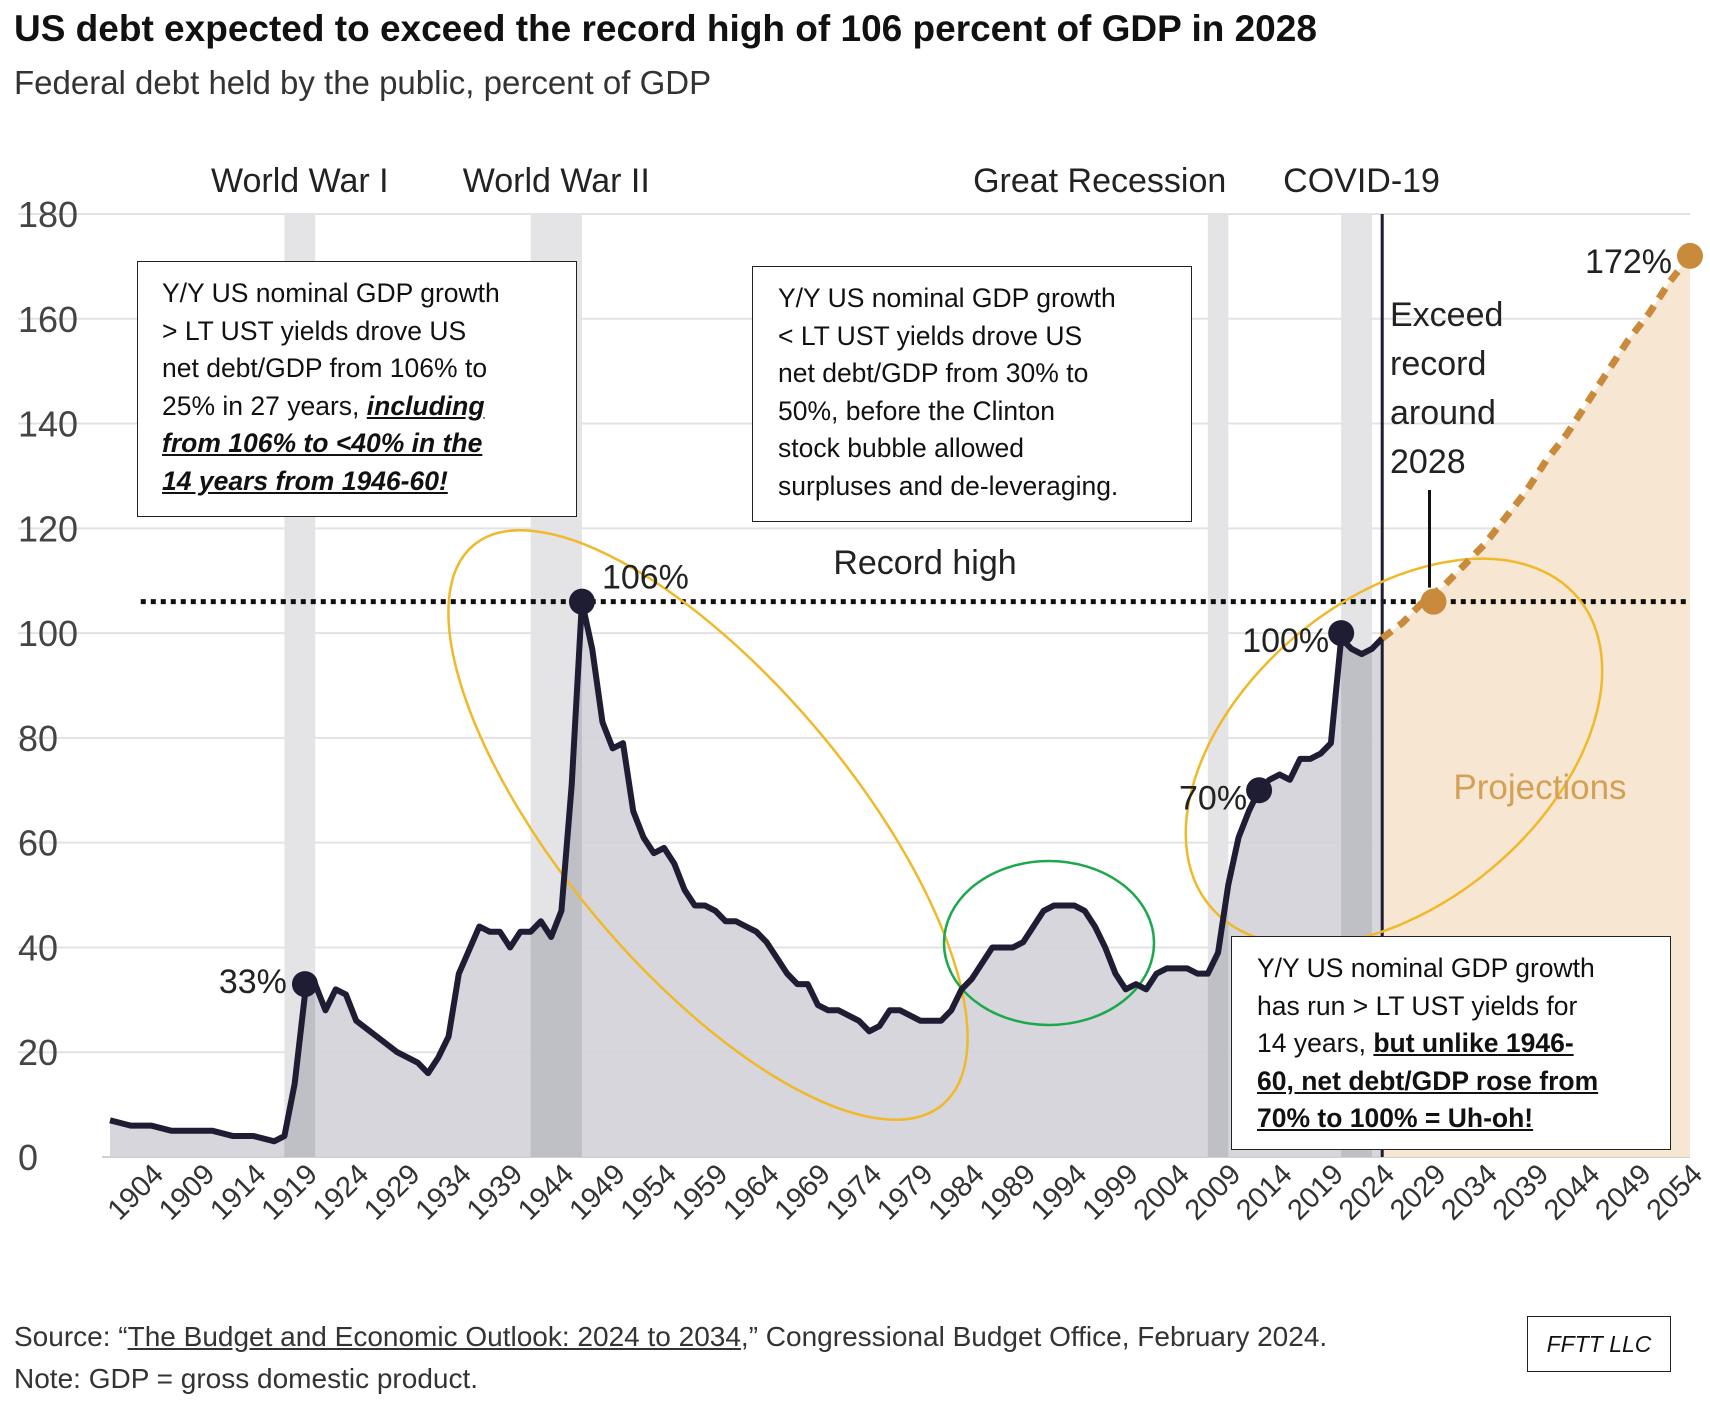  I want to click on y-tick-label: 160, so click(48, 319).